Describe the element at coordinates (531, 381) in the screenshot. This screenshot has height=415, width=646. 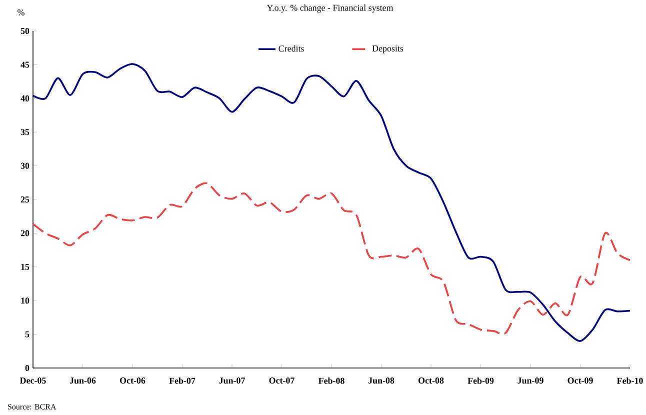
I see `x-tick-label: Jun-09` at that location.